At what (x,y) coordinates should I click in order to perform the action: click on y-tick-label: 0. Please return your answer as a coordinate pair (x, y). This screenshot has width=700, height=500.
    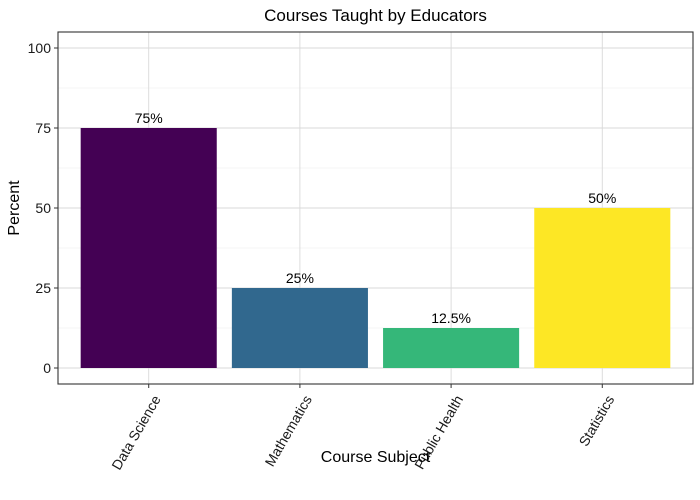
    Looking at the image, I should click on (47, 368).